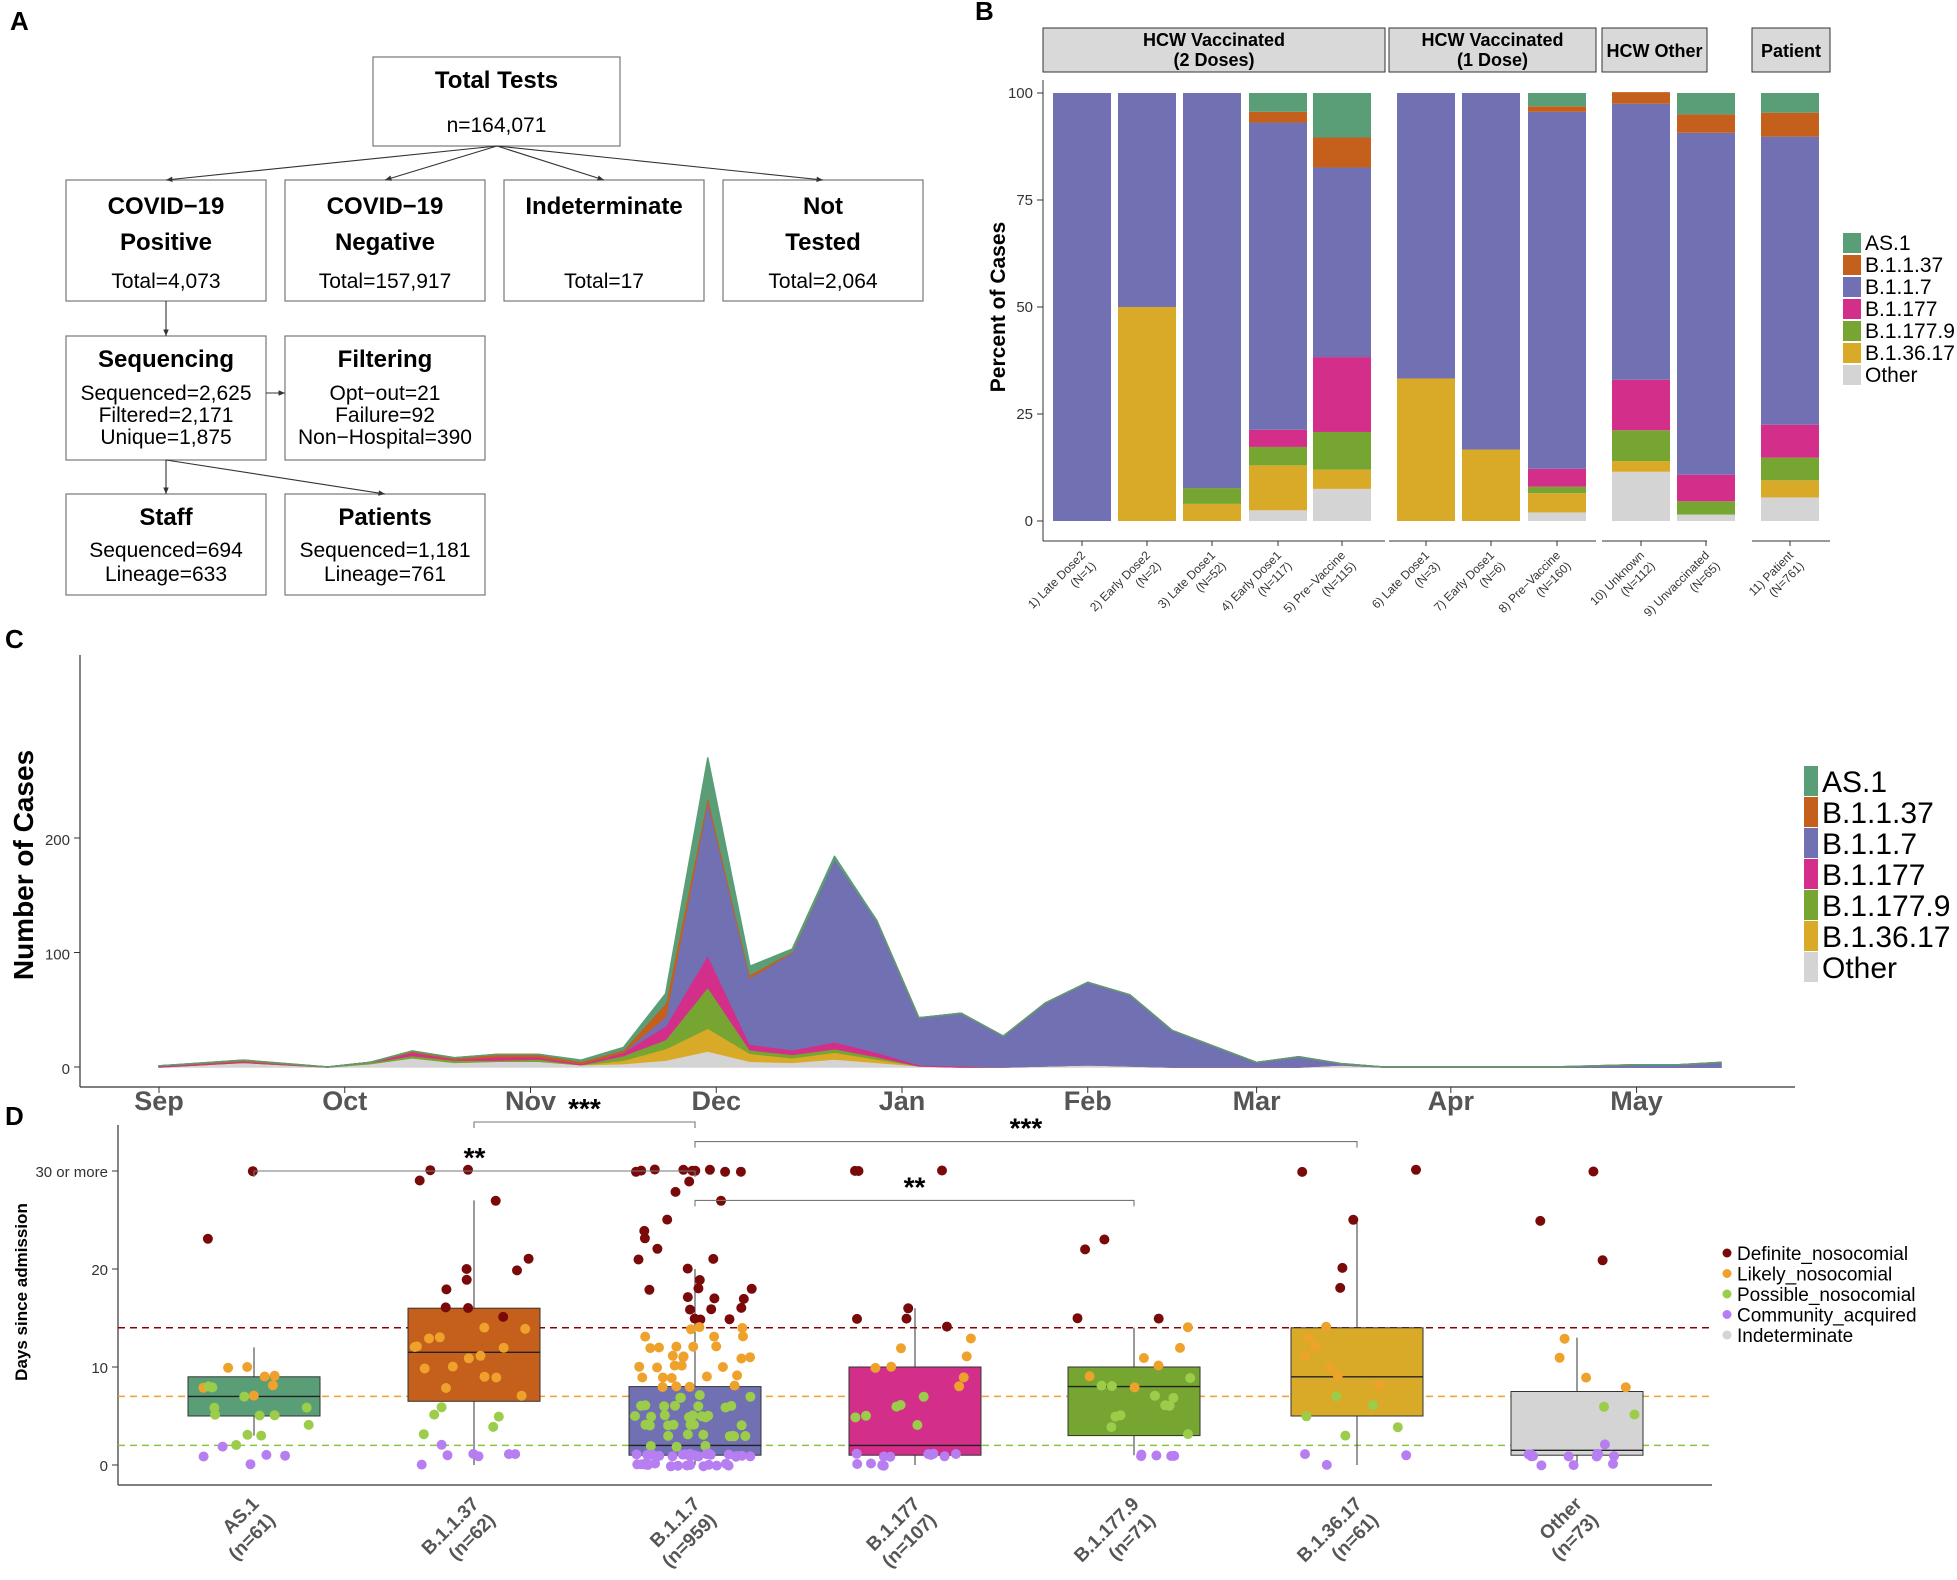 The image size is (1957, 1580). What do you see at coordinates (1278, 276) in the screenshot?
I see `bar-B.1.1.7-3` at bounding box center [1278, 276].